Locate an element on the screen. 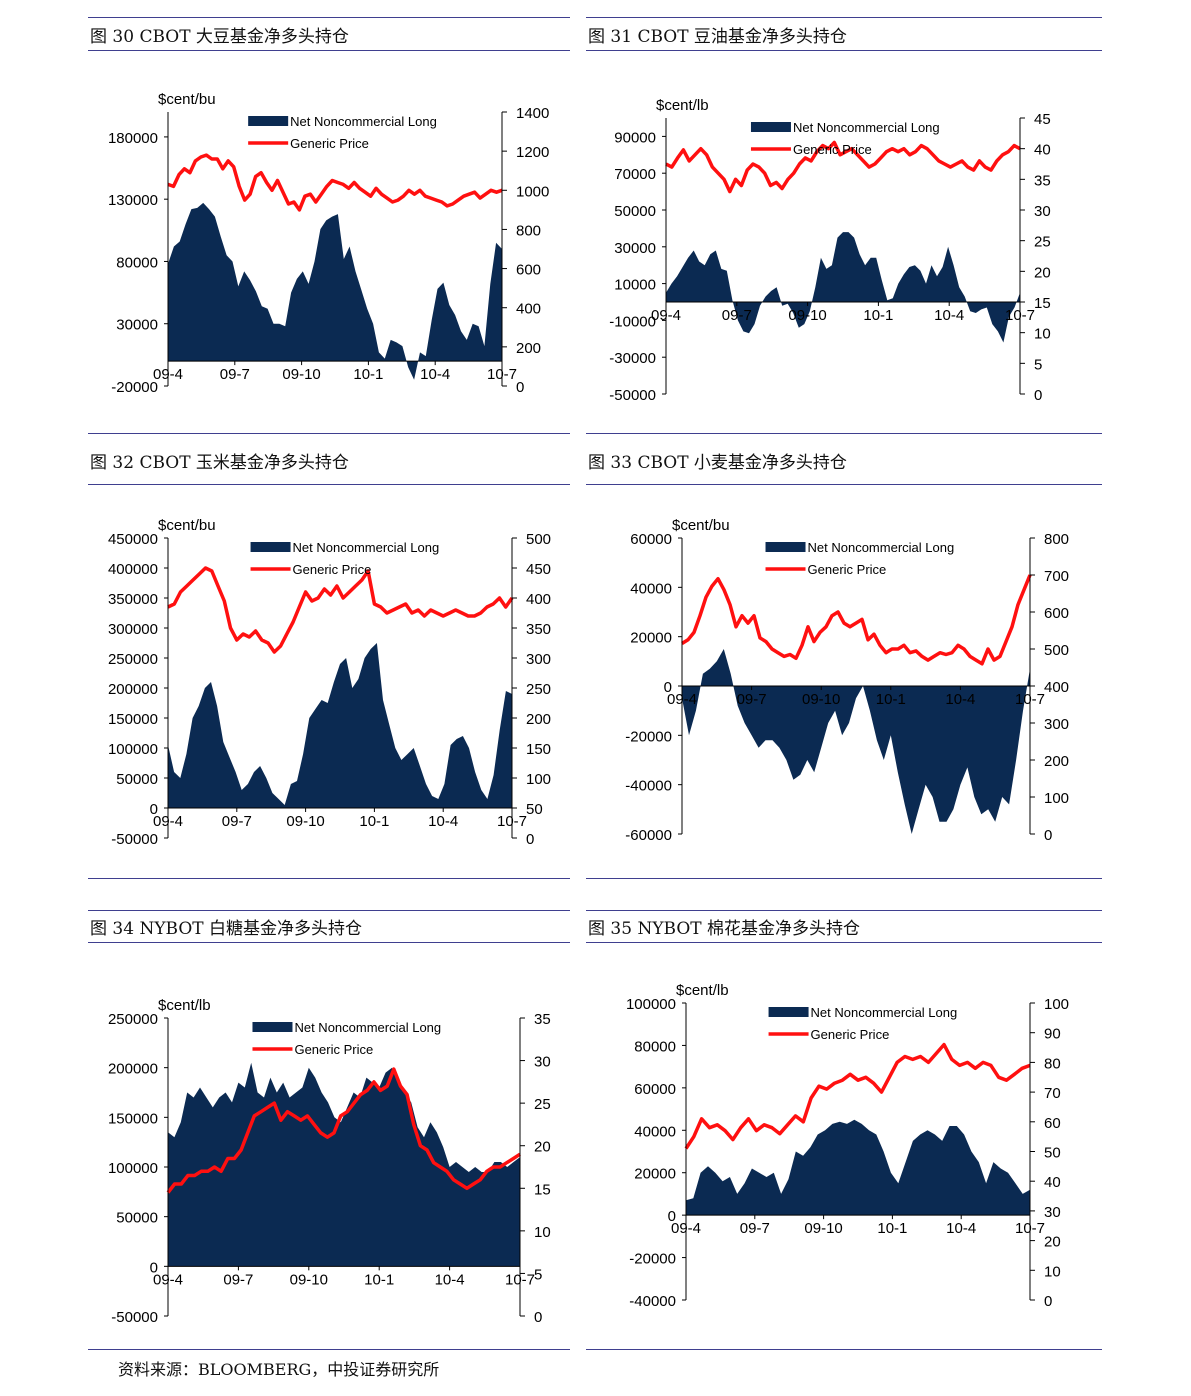  c3-x-tick-label: 09-4 is located at coordinates (682, 699).